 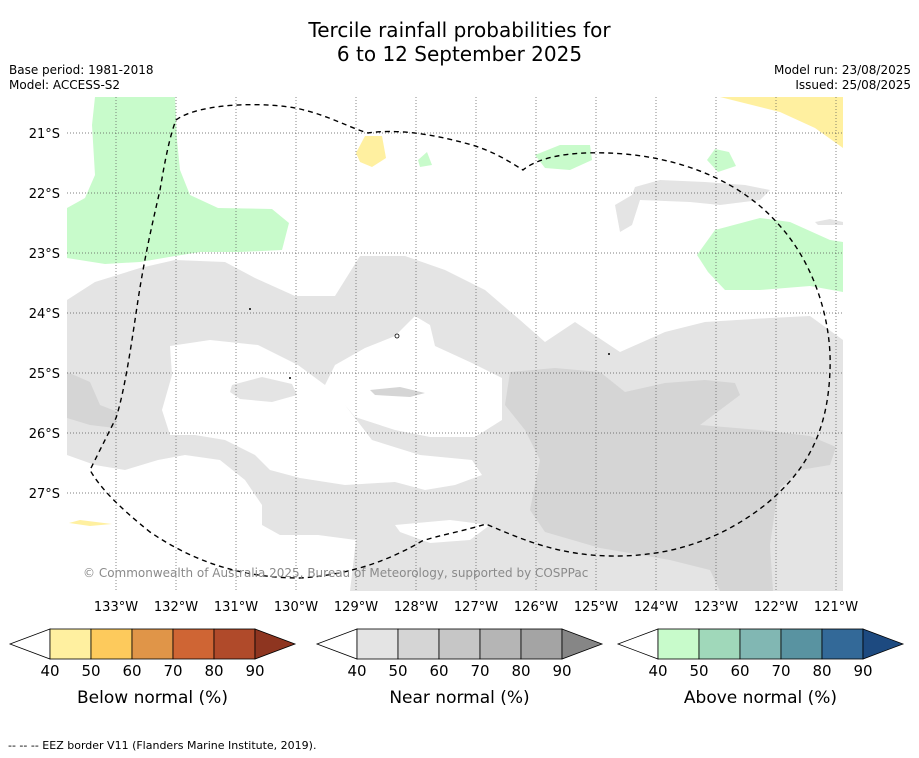 I want to click on lon-label: 122°W, so click(x=776, y=607).